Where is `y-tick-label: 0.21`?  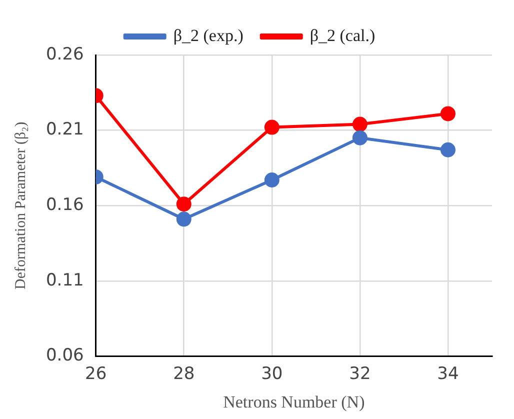
y-tick-label: 0.21 is located at coordinates (65, 130).